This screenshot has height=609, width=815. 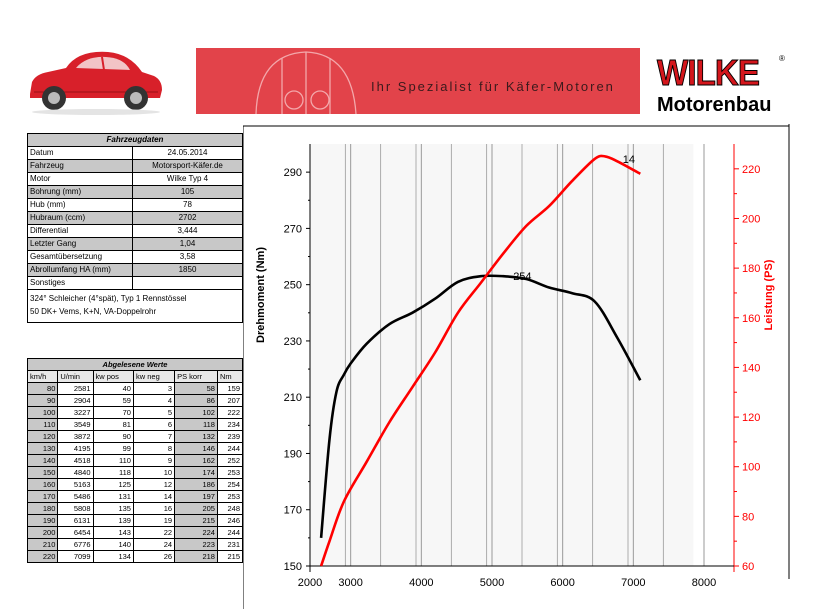 I want to click on left-axis-label: Drehmoment (Nm), so click(x=261, y=295).